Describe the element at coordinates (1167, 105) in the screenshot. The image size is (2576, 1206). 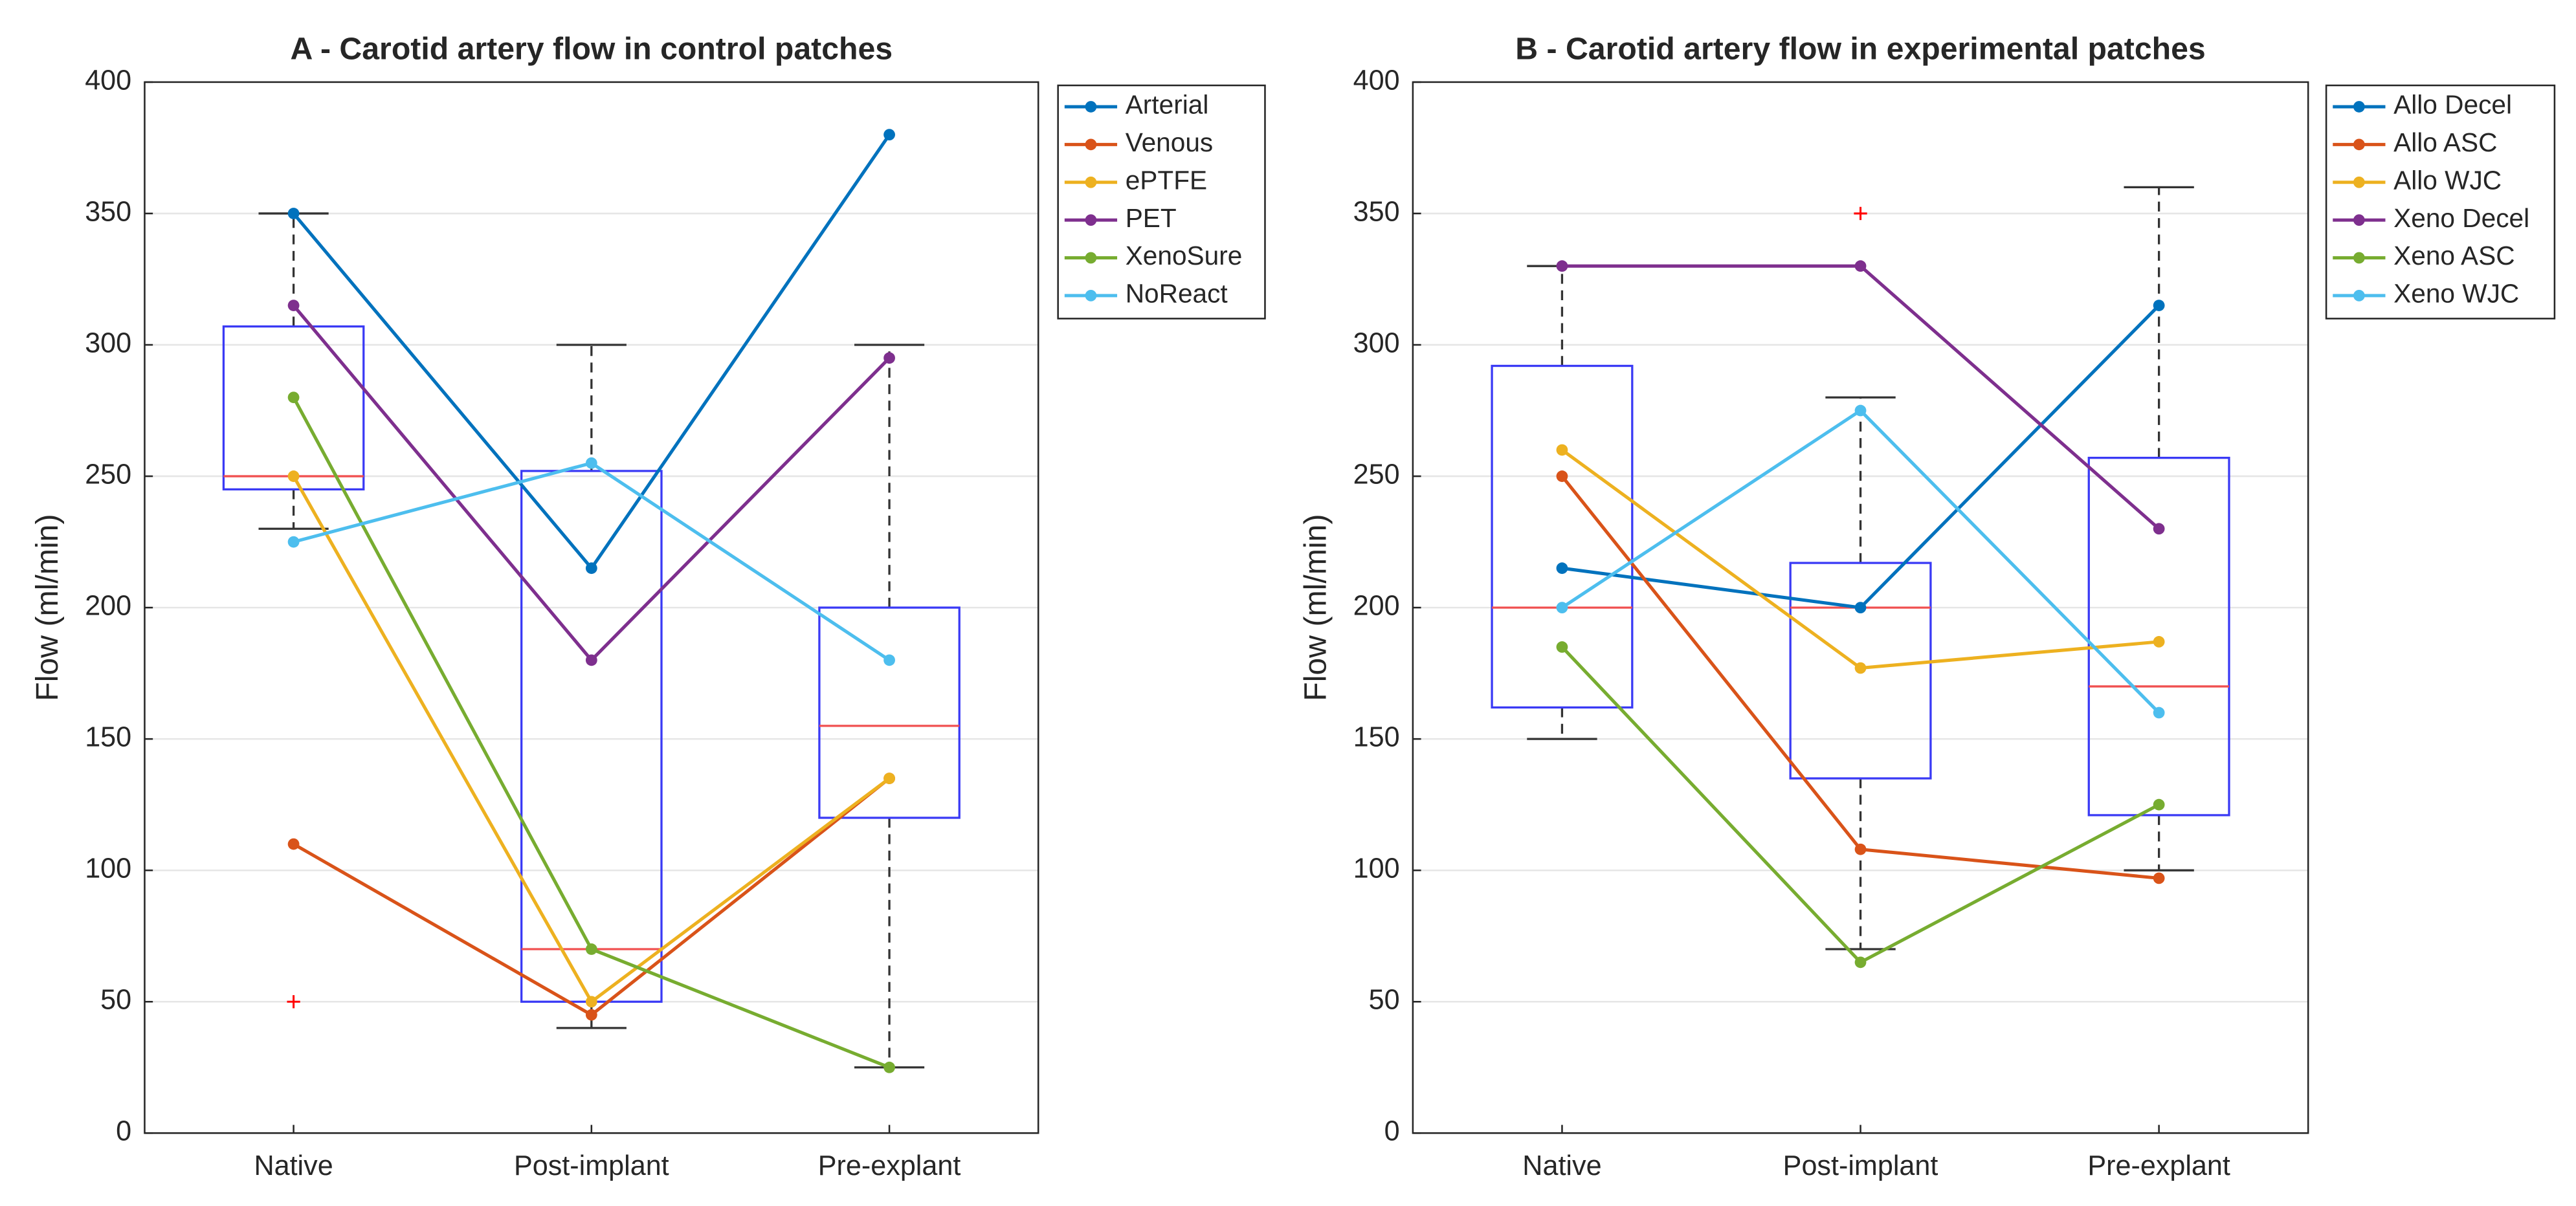
I see `legend-label: Arterial` at that location.